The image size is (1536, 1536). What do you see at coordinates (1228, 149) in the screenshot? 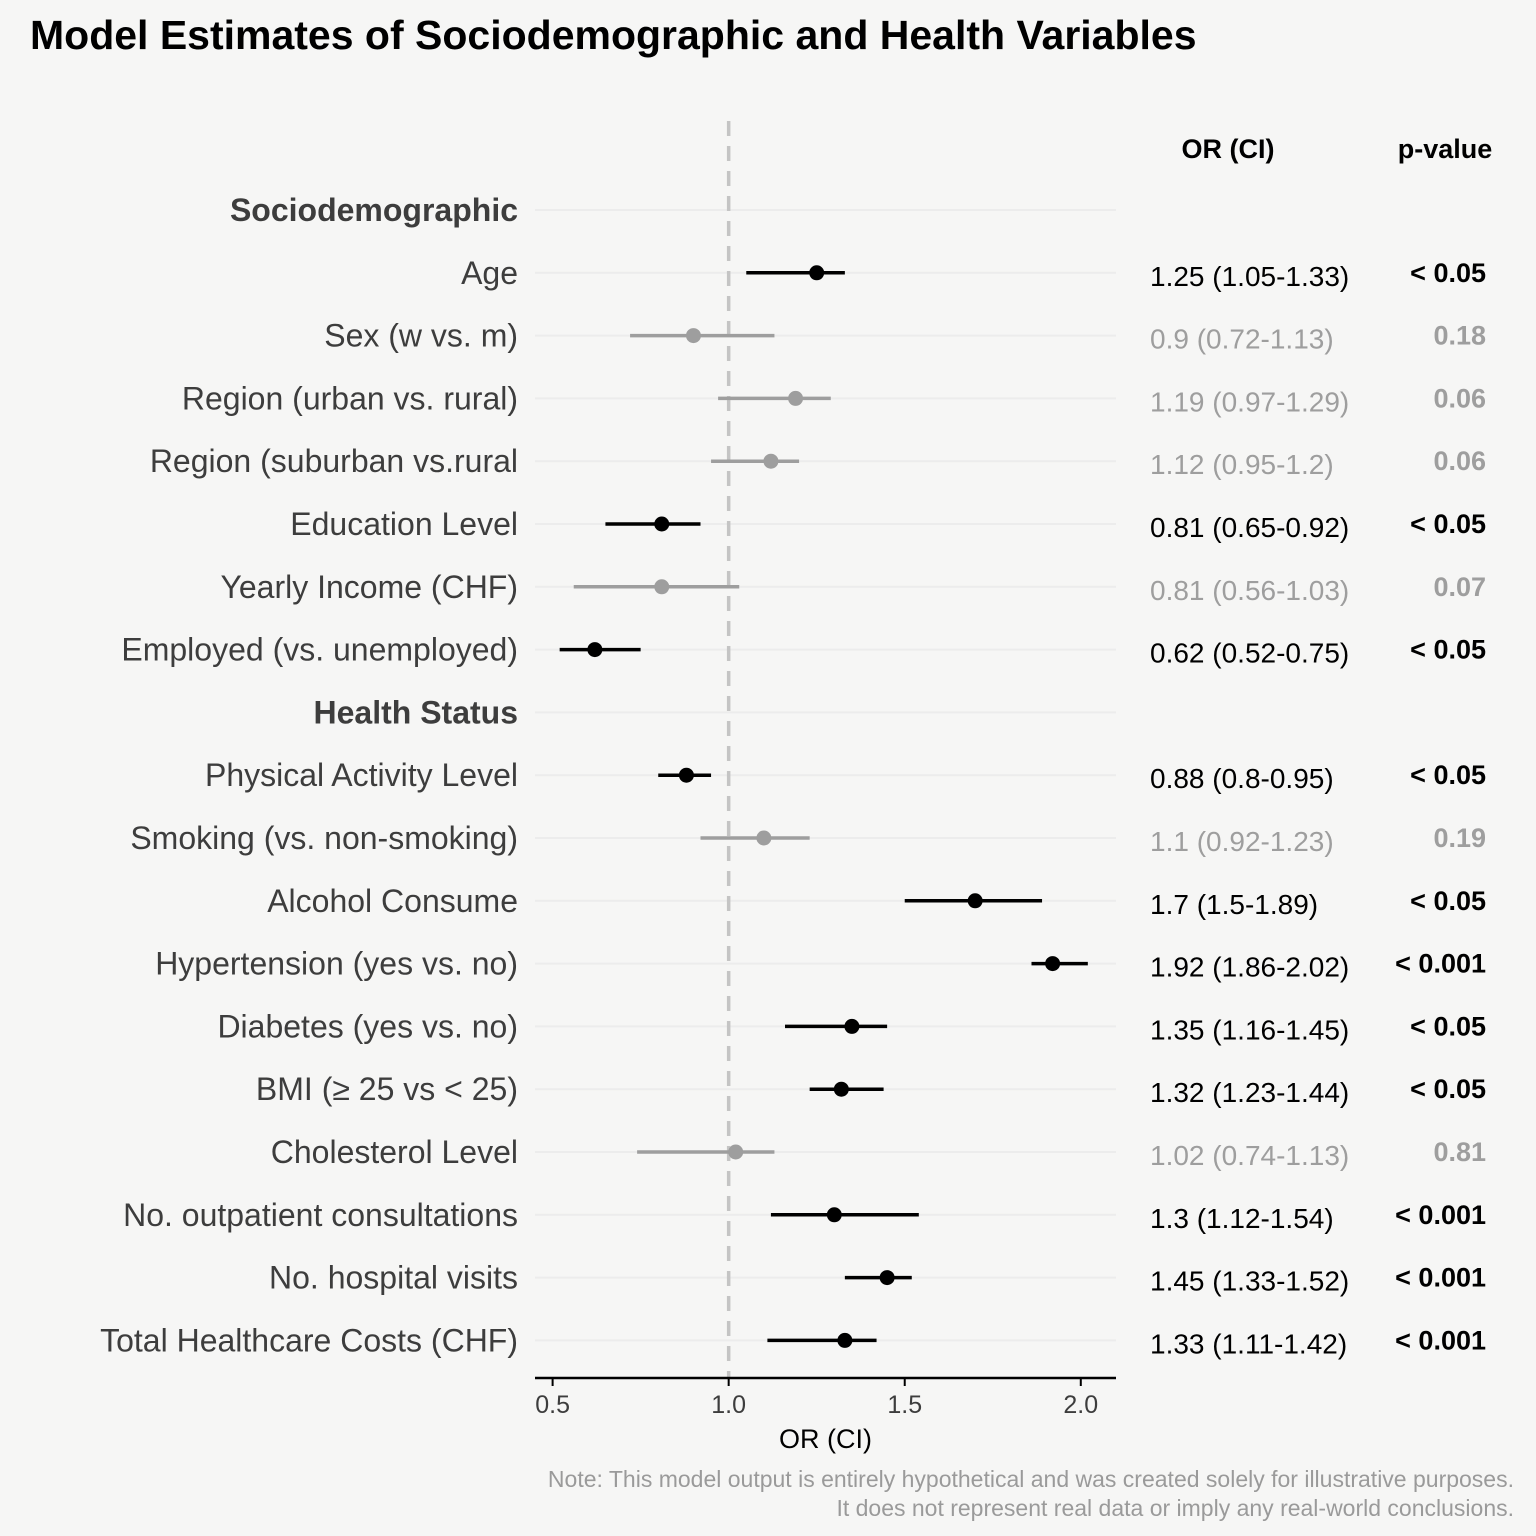
I see `header-or-ci: OR (CI)` at bounding box center [1228, 149].